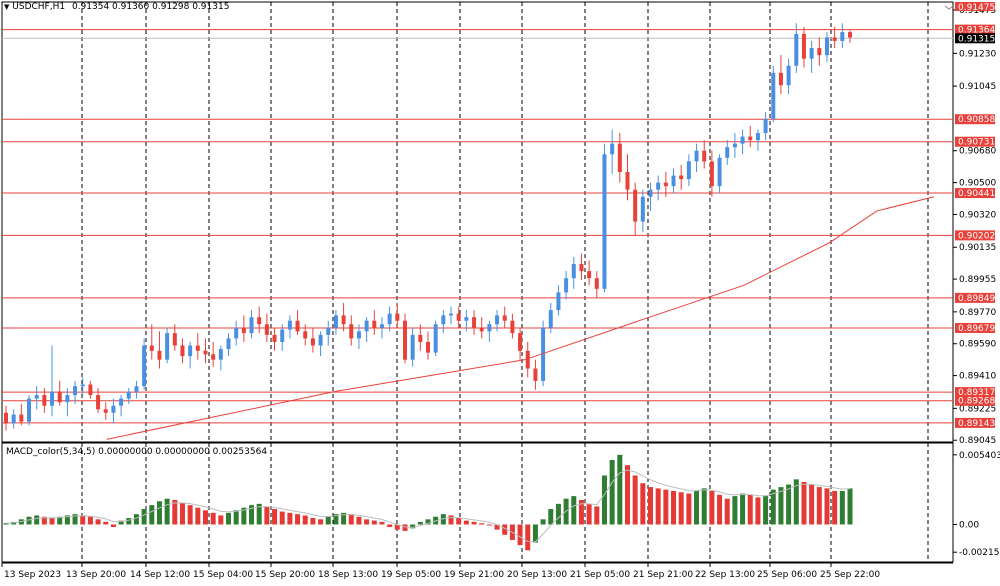  I want to click on collapse-triangle-icon: ▼, so click(7, 7).